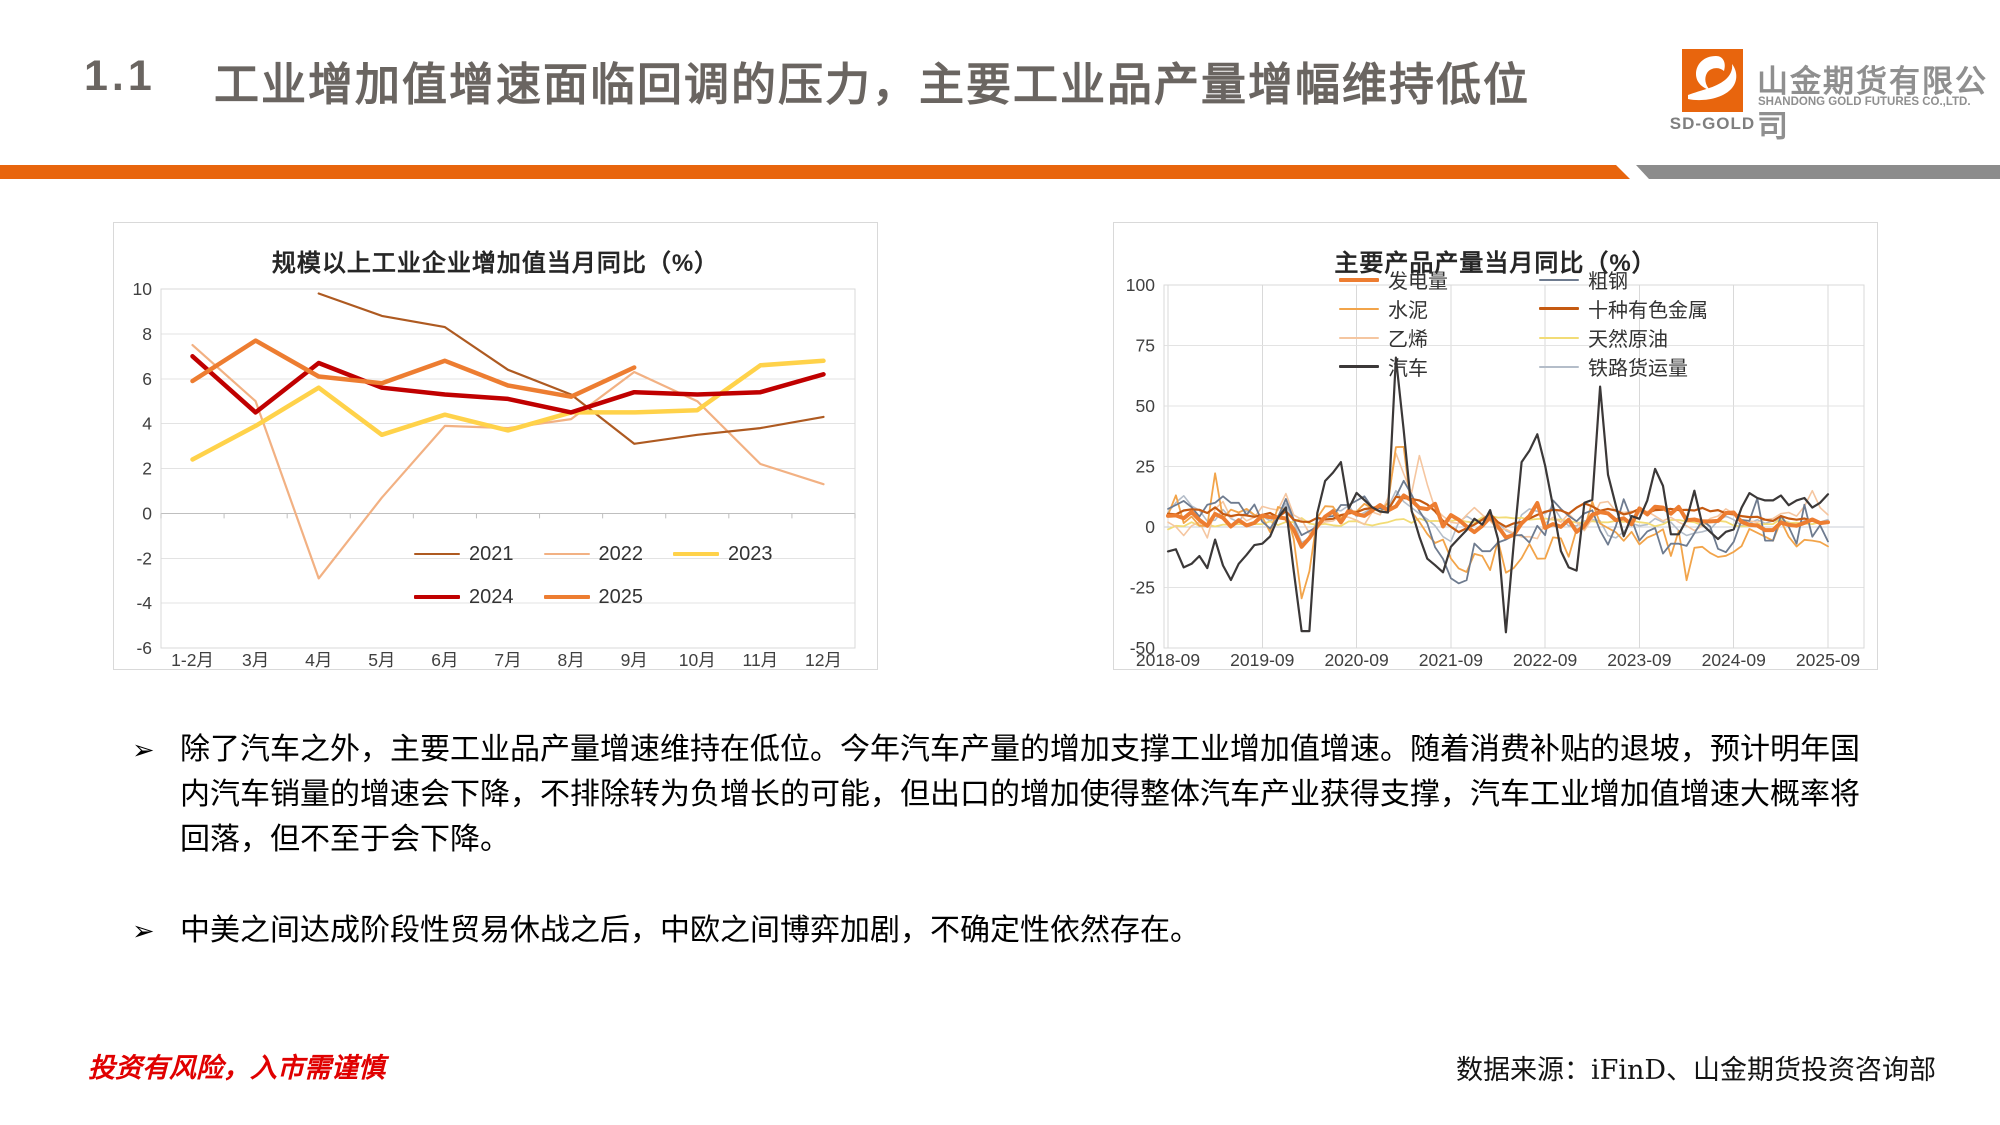 The height and width of the screenshot is (1125, 2000). What do you see at coordinates (823, 659) in the screenshot?
I see `x-tick-label: 12月` at bounding box center [823, 659].